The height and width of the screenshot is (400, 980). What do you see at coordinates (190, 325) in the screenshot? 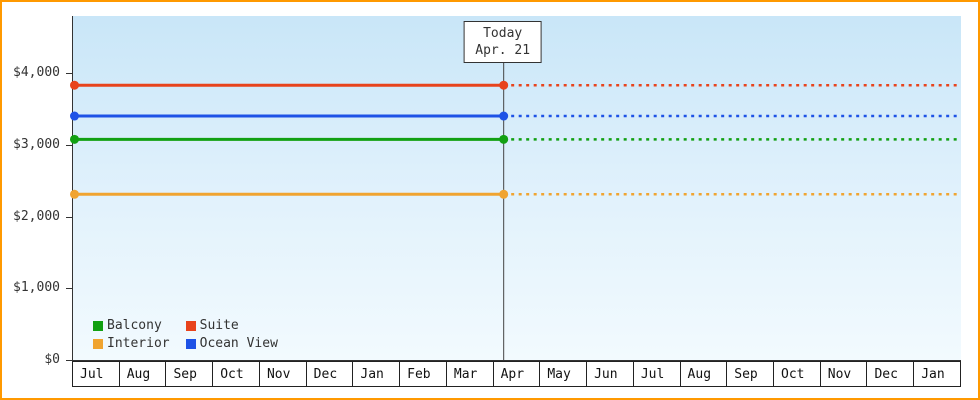
I see `legend-swatch-suite-icon` at bounding box center [190, 325].